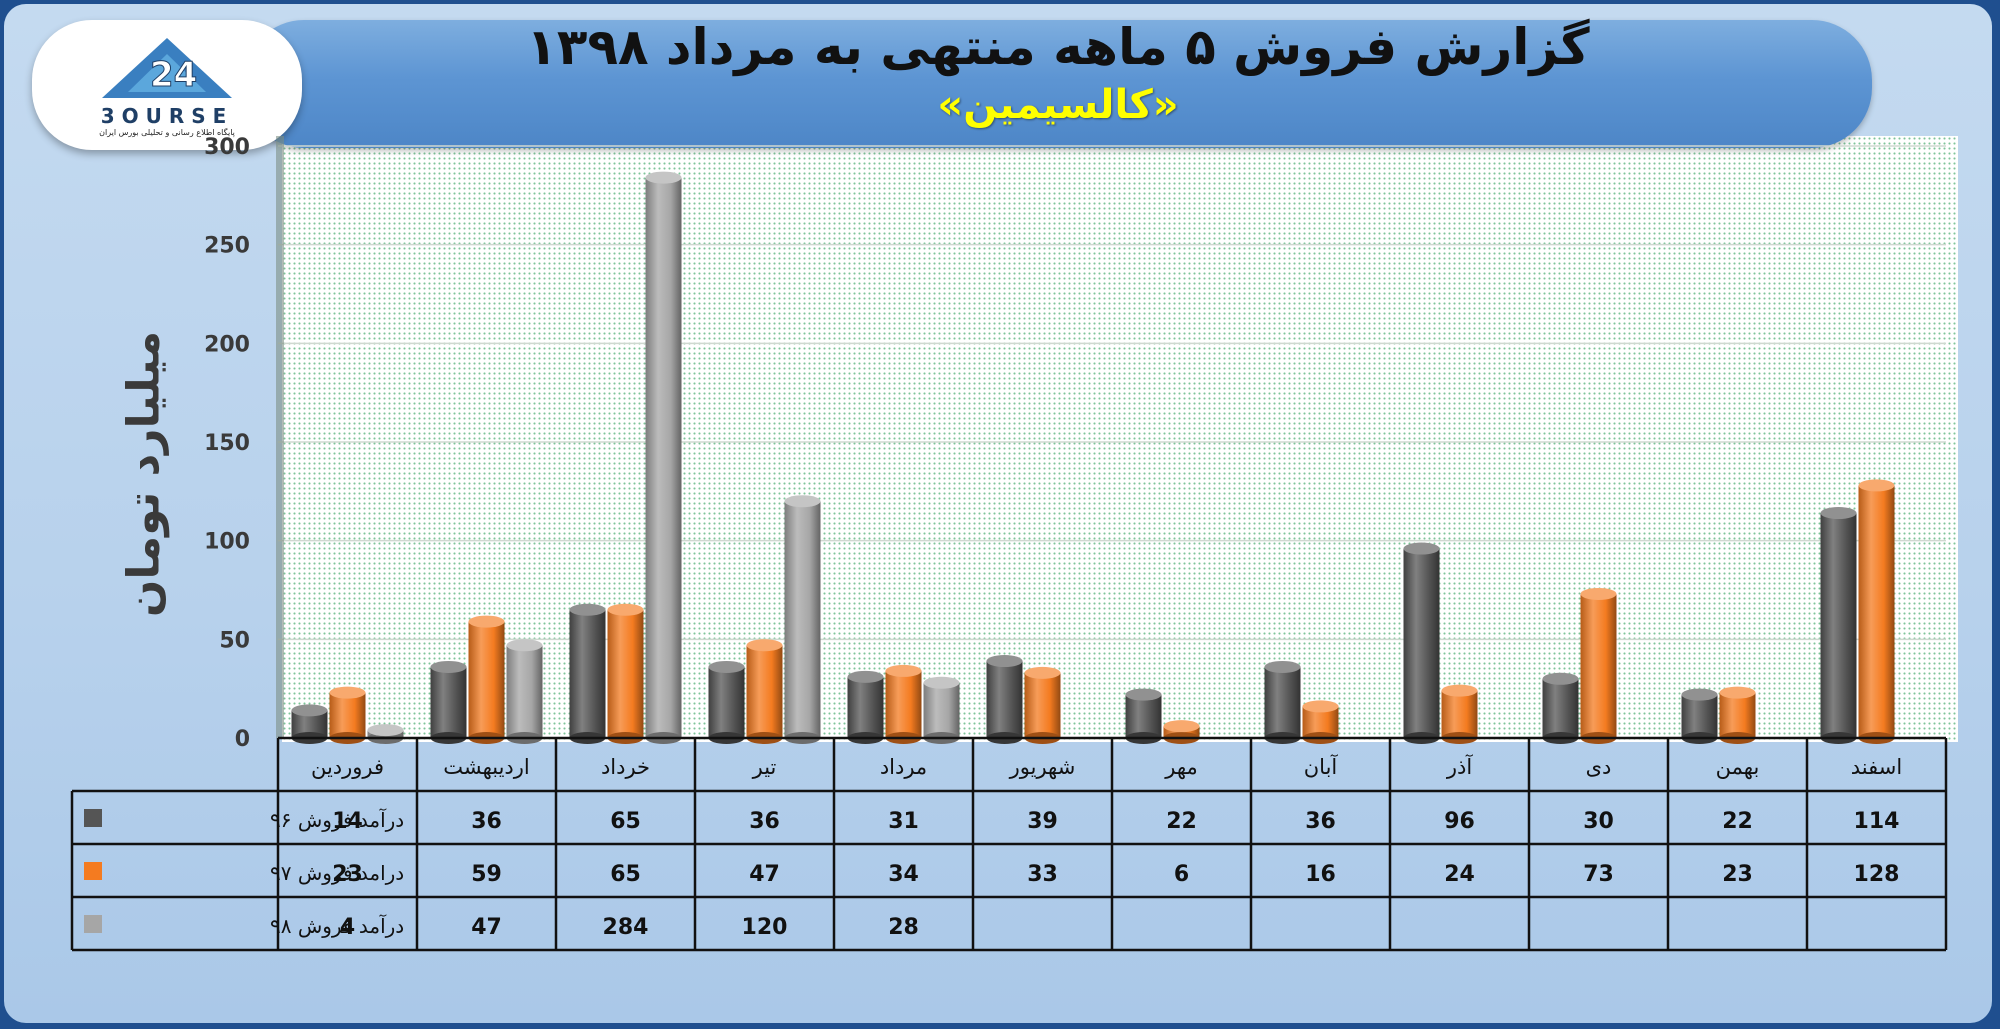 The height and width of the screenshot is (1029, 2000). Describe the element at coordinates (1738, 767) in the screenshot. I see `category-label: بهمن` at that location.